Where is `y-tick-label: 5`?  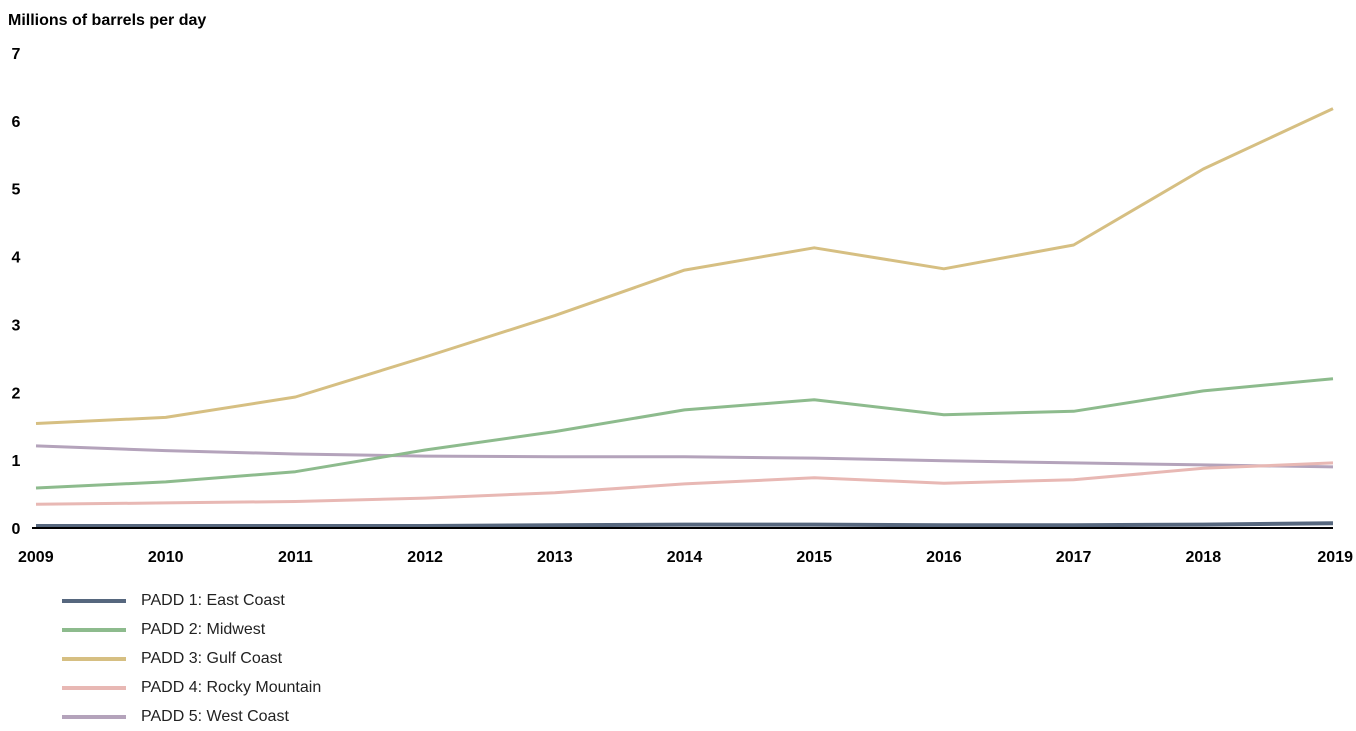
y-tick-label: 5 is located at coordinates (16, 190).